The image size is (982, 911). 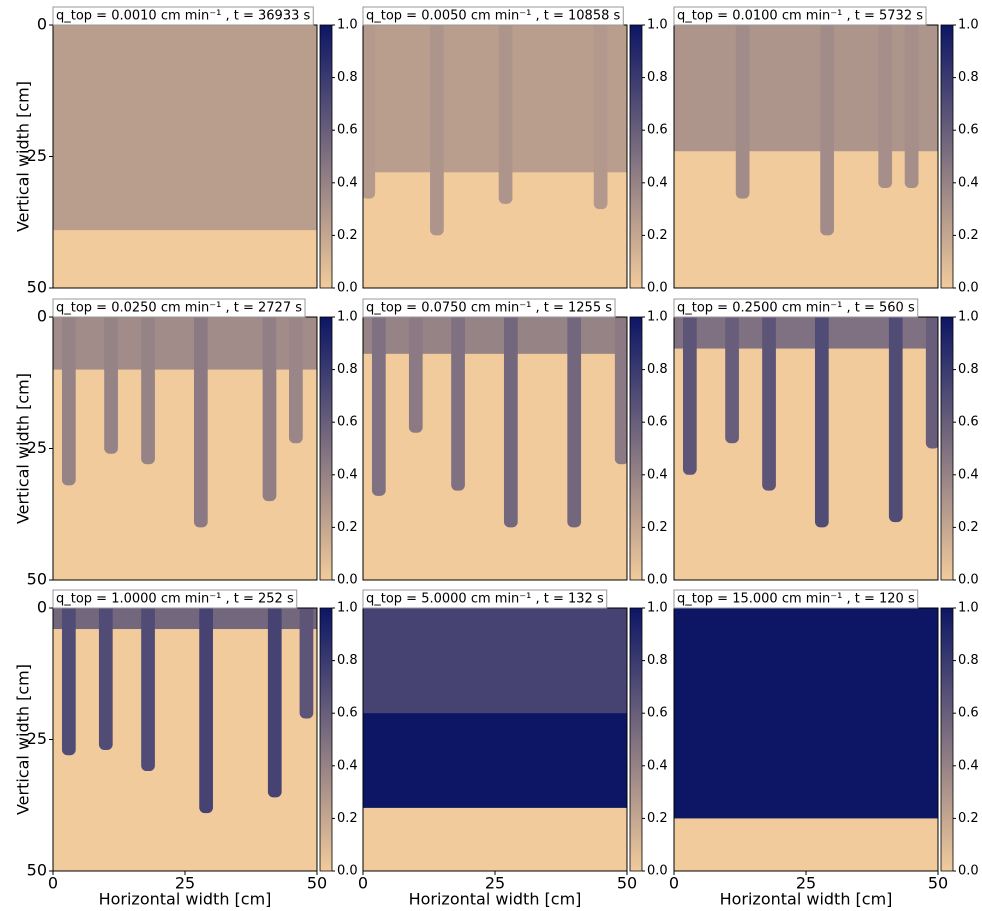 I want to click on background, so click(x=495, y=448).